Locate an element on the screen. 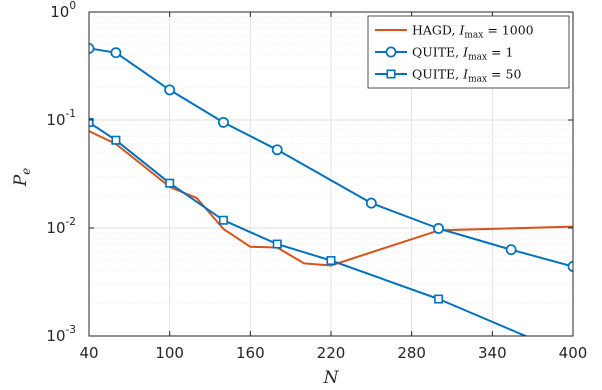  y-tick-exponent: 0 is located at coordinates (72, 6).